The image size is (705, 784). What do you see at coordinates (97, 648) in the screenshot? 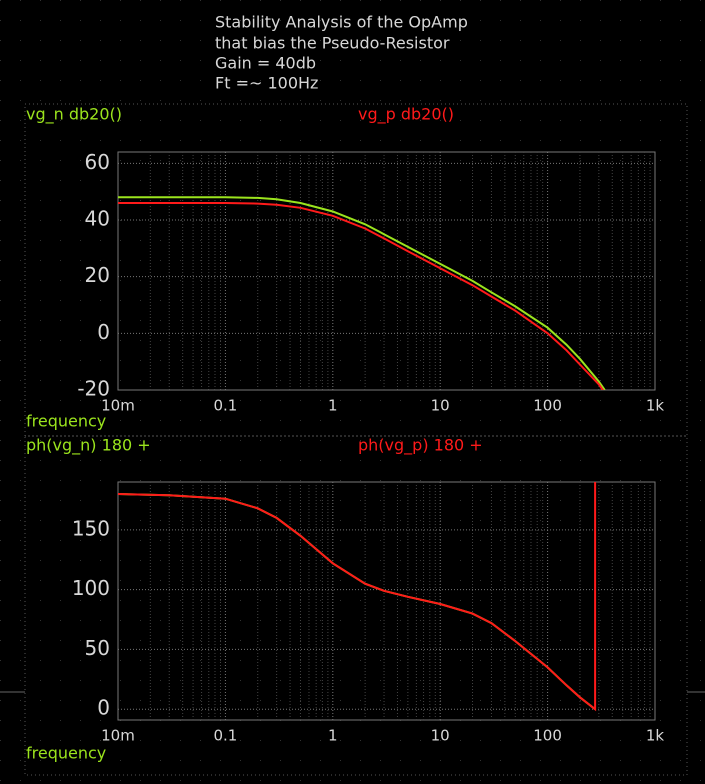
I see `y-tick-label: 50` at bounding box center [97, 648].